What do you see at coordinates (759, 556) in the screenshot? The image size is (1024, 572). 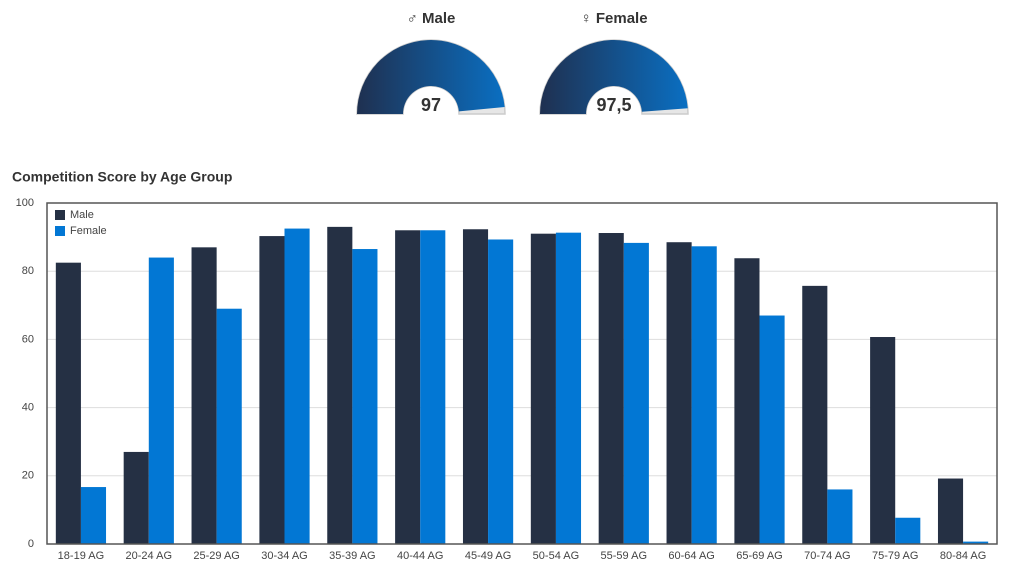 I see `x-tick-label: 65-69 AG` at bounding box center [759, 556].